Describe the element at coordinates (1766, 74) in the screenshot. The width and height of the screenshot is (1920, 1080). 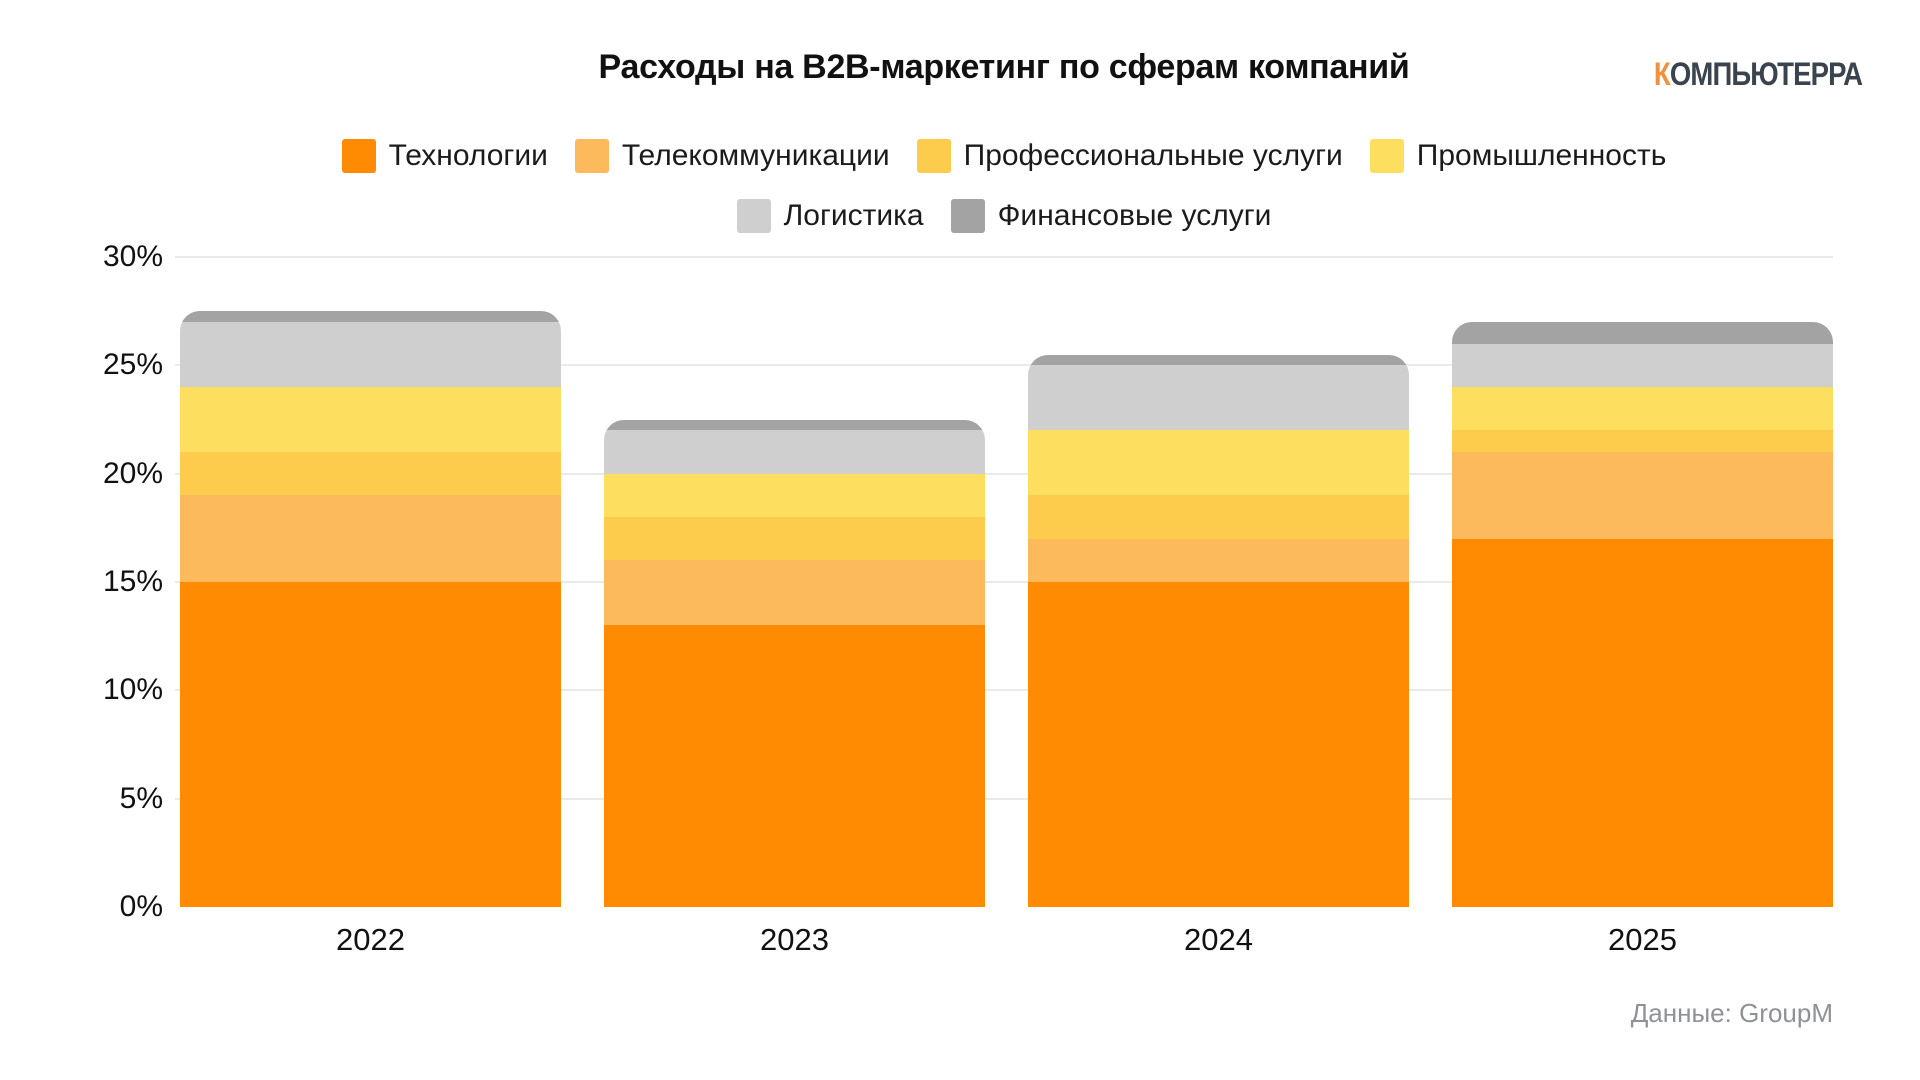
I see `logo-rest: ОМПЬЮТЕРРА` at that location.